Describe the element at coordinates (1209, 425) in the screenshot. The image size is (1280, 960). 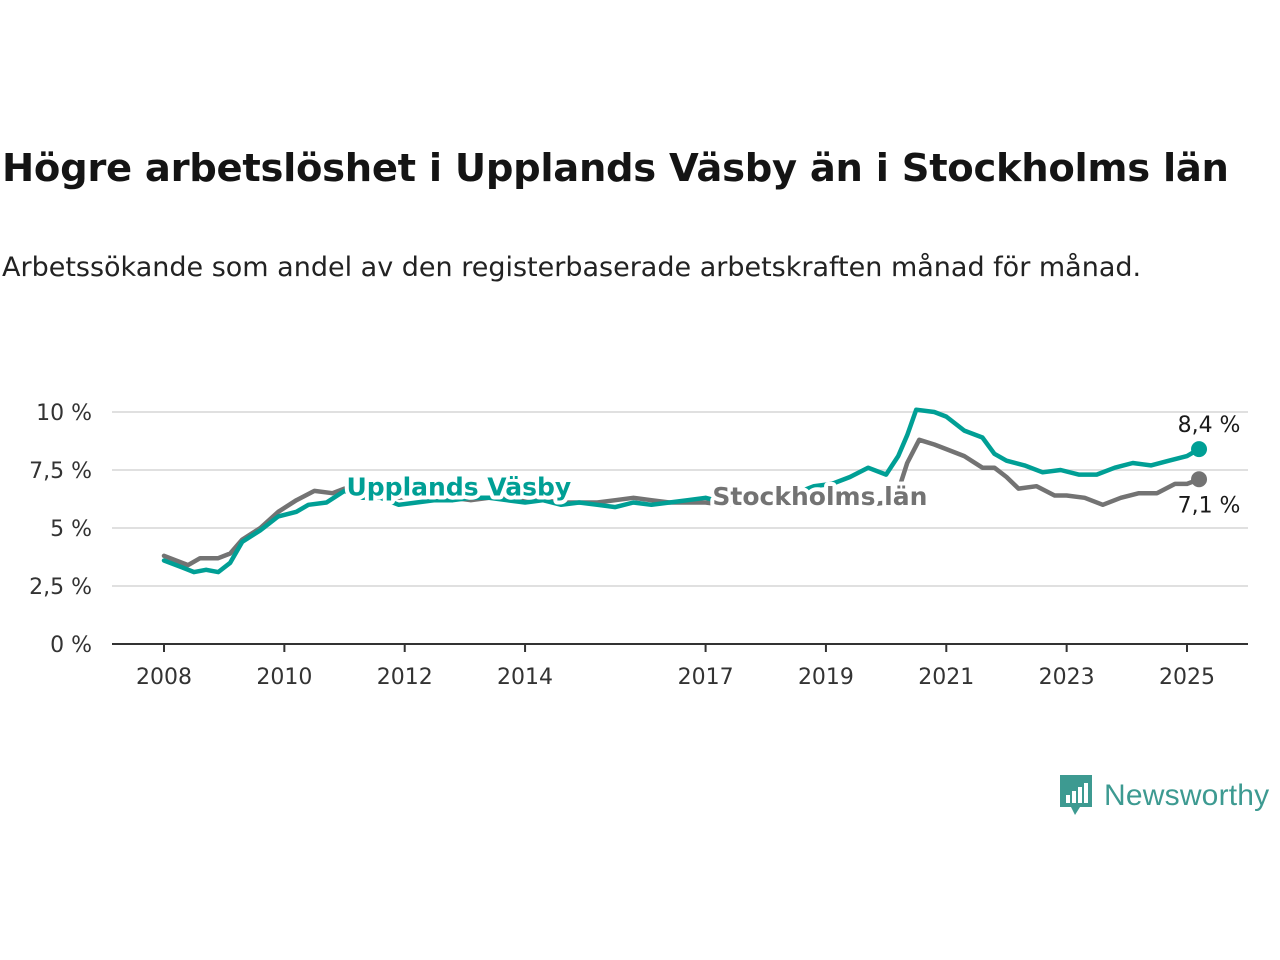
I see `series-end-label-2: 8,4 %` at that location.